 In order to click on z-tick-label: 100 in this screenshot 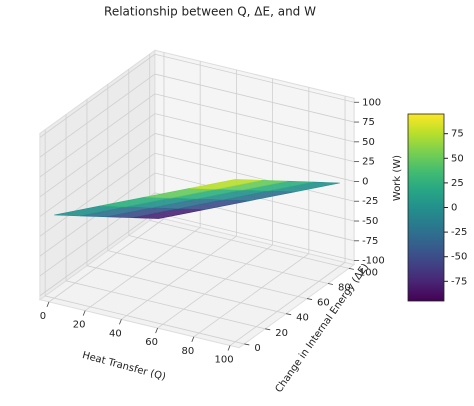, I will do `click(371, 102)`.